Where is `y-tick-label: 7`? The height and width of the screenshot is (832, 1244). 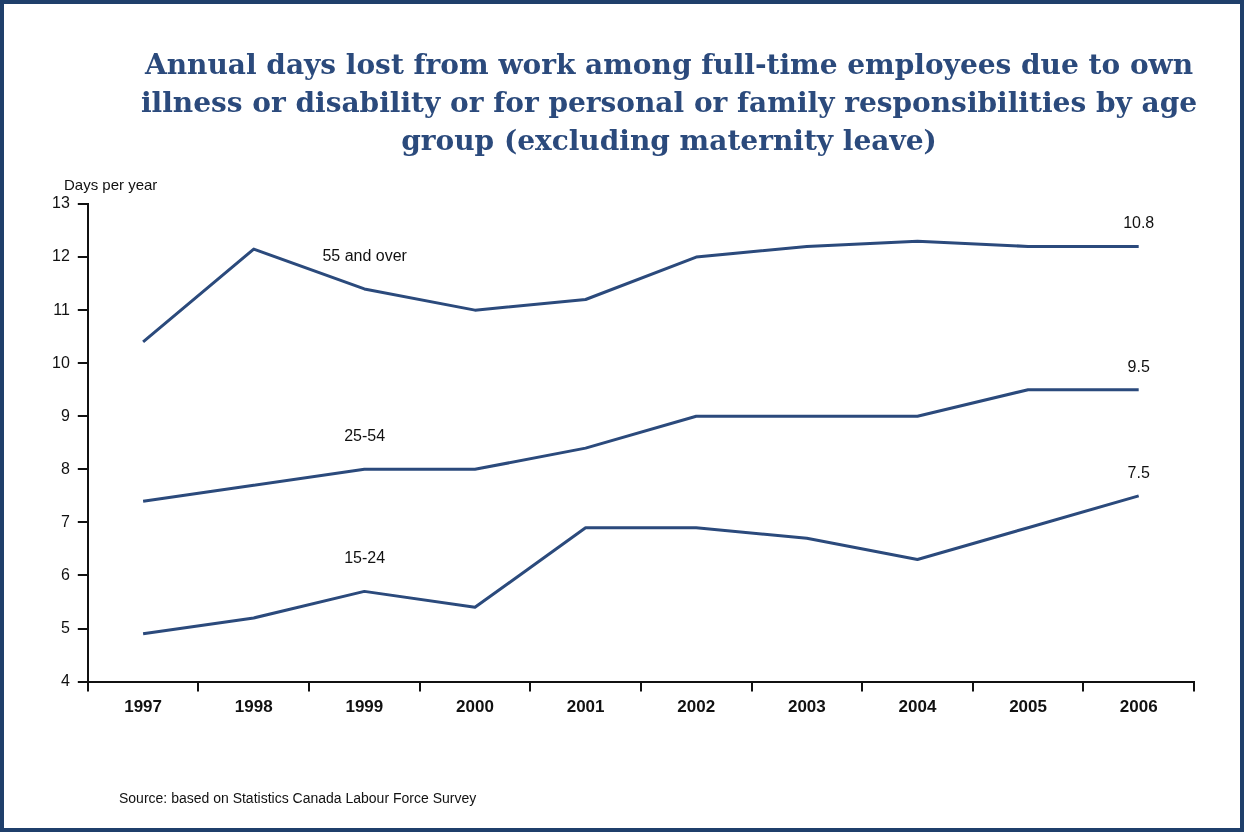 y-tick-label: 7 is located at coordinates (65, 521).